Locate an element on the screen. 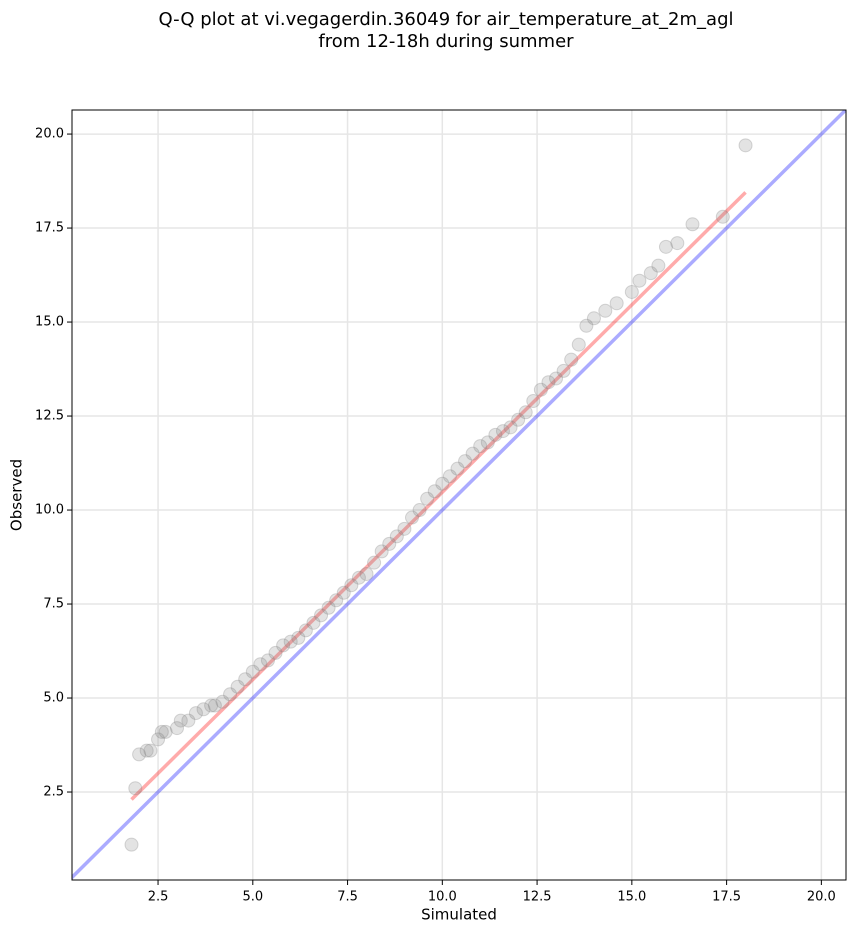 The image size is (856, 934). x-tick-label: 15.0 is located at coordinates (631, 897).